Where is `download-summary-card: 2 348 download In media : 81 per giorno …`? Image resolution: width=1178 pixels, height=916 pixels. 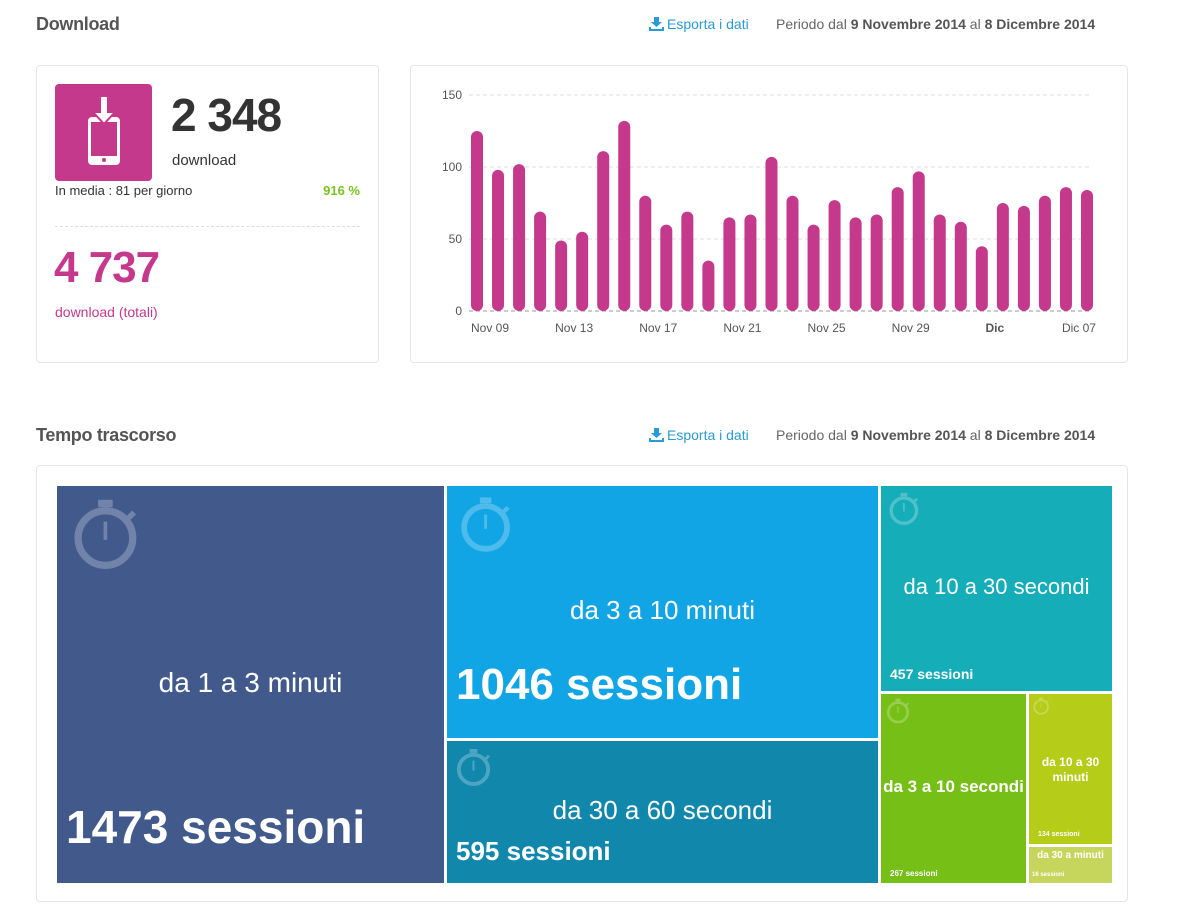 download-summary-card: 2 348 download In media : 81 per giorno … is located at coordinates (207, 214).